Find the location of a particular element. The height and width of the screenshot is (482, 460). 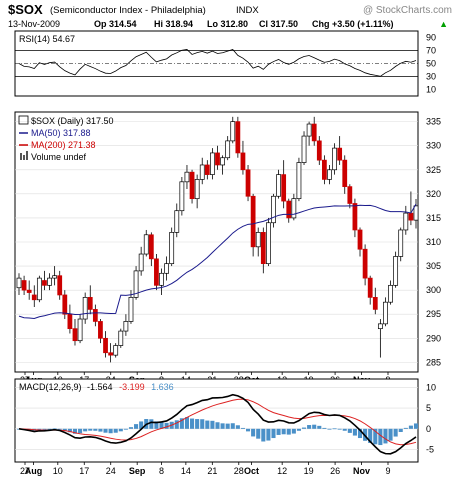

rsi-line is located at coordinates (217, 62).